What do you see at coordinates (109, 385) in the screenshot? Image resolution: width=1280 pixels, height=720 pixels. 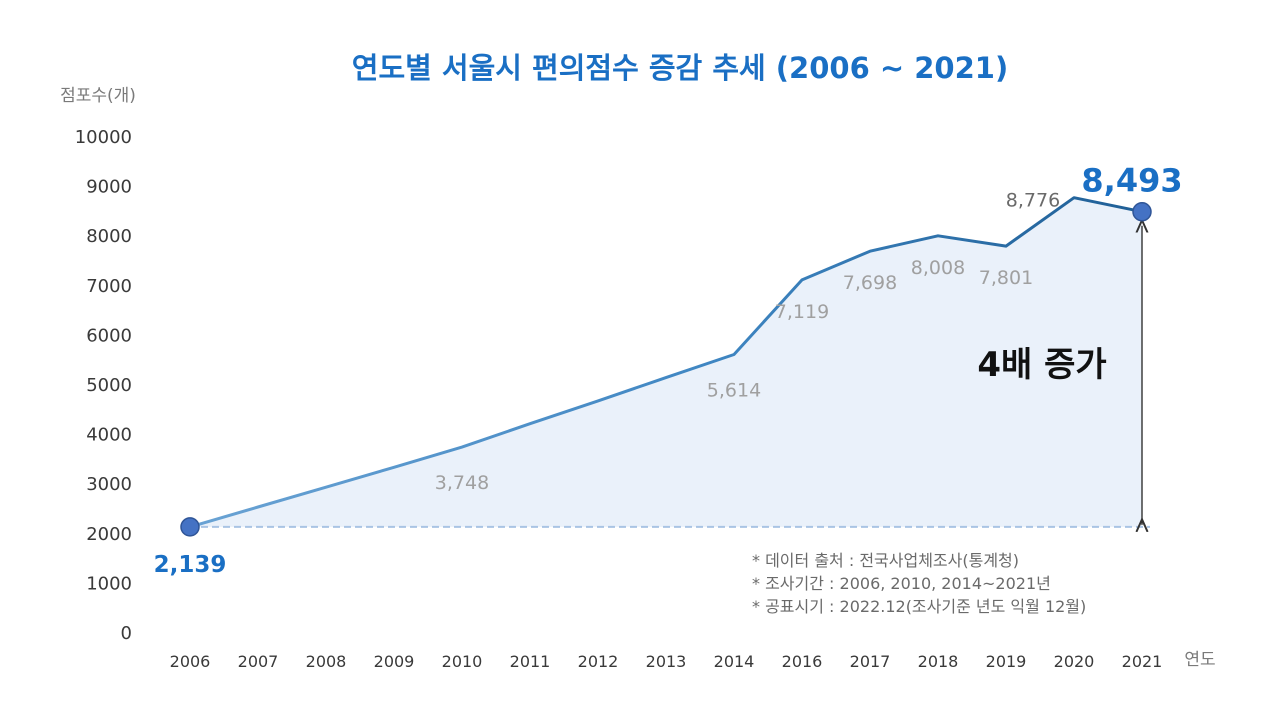 I see `y-tick-label: 5000` at bounding box center [109, 385].